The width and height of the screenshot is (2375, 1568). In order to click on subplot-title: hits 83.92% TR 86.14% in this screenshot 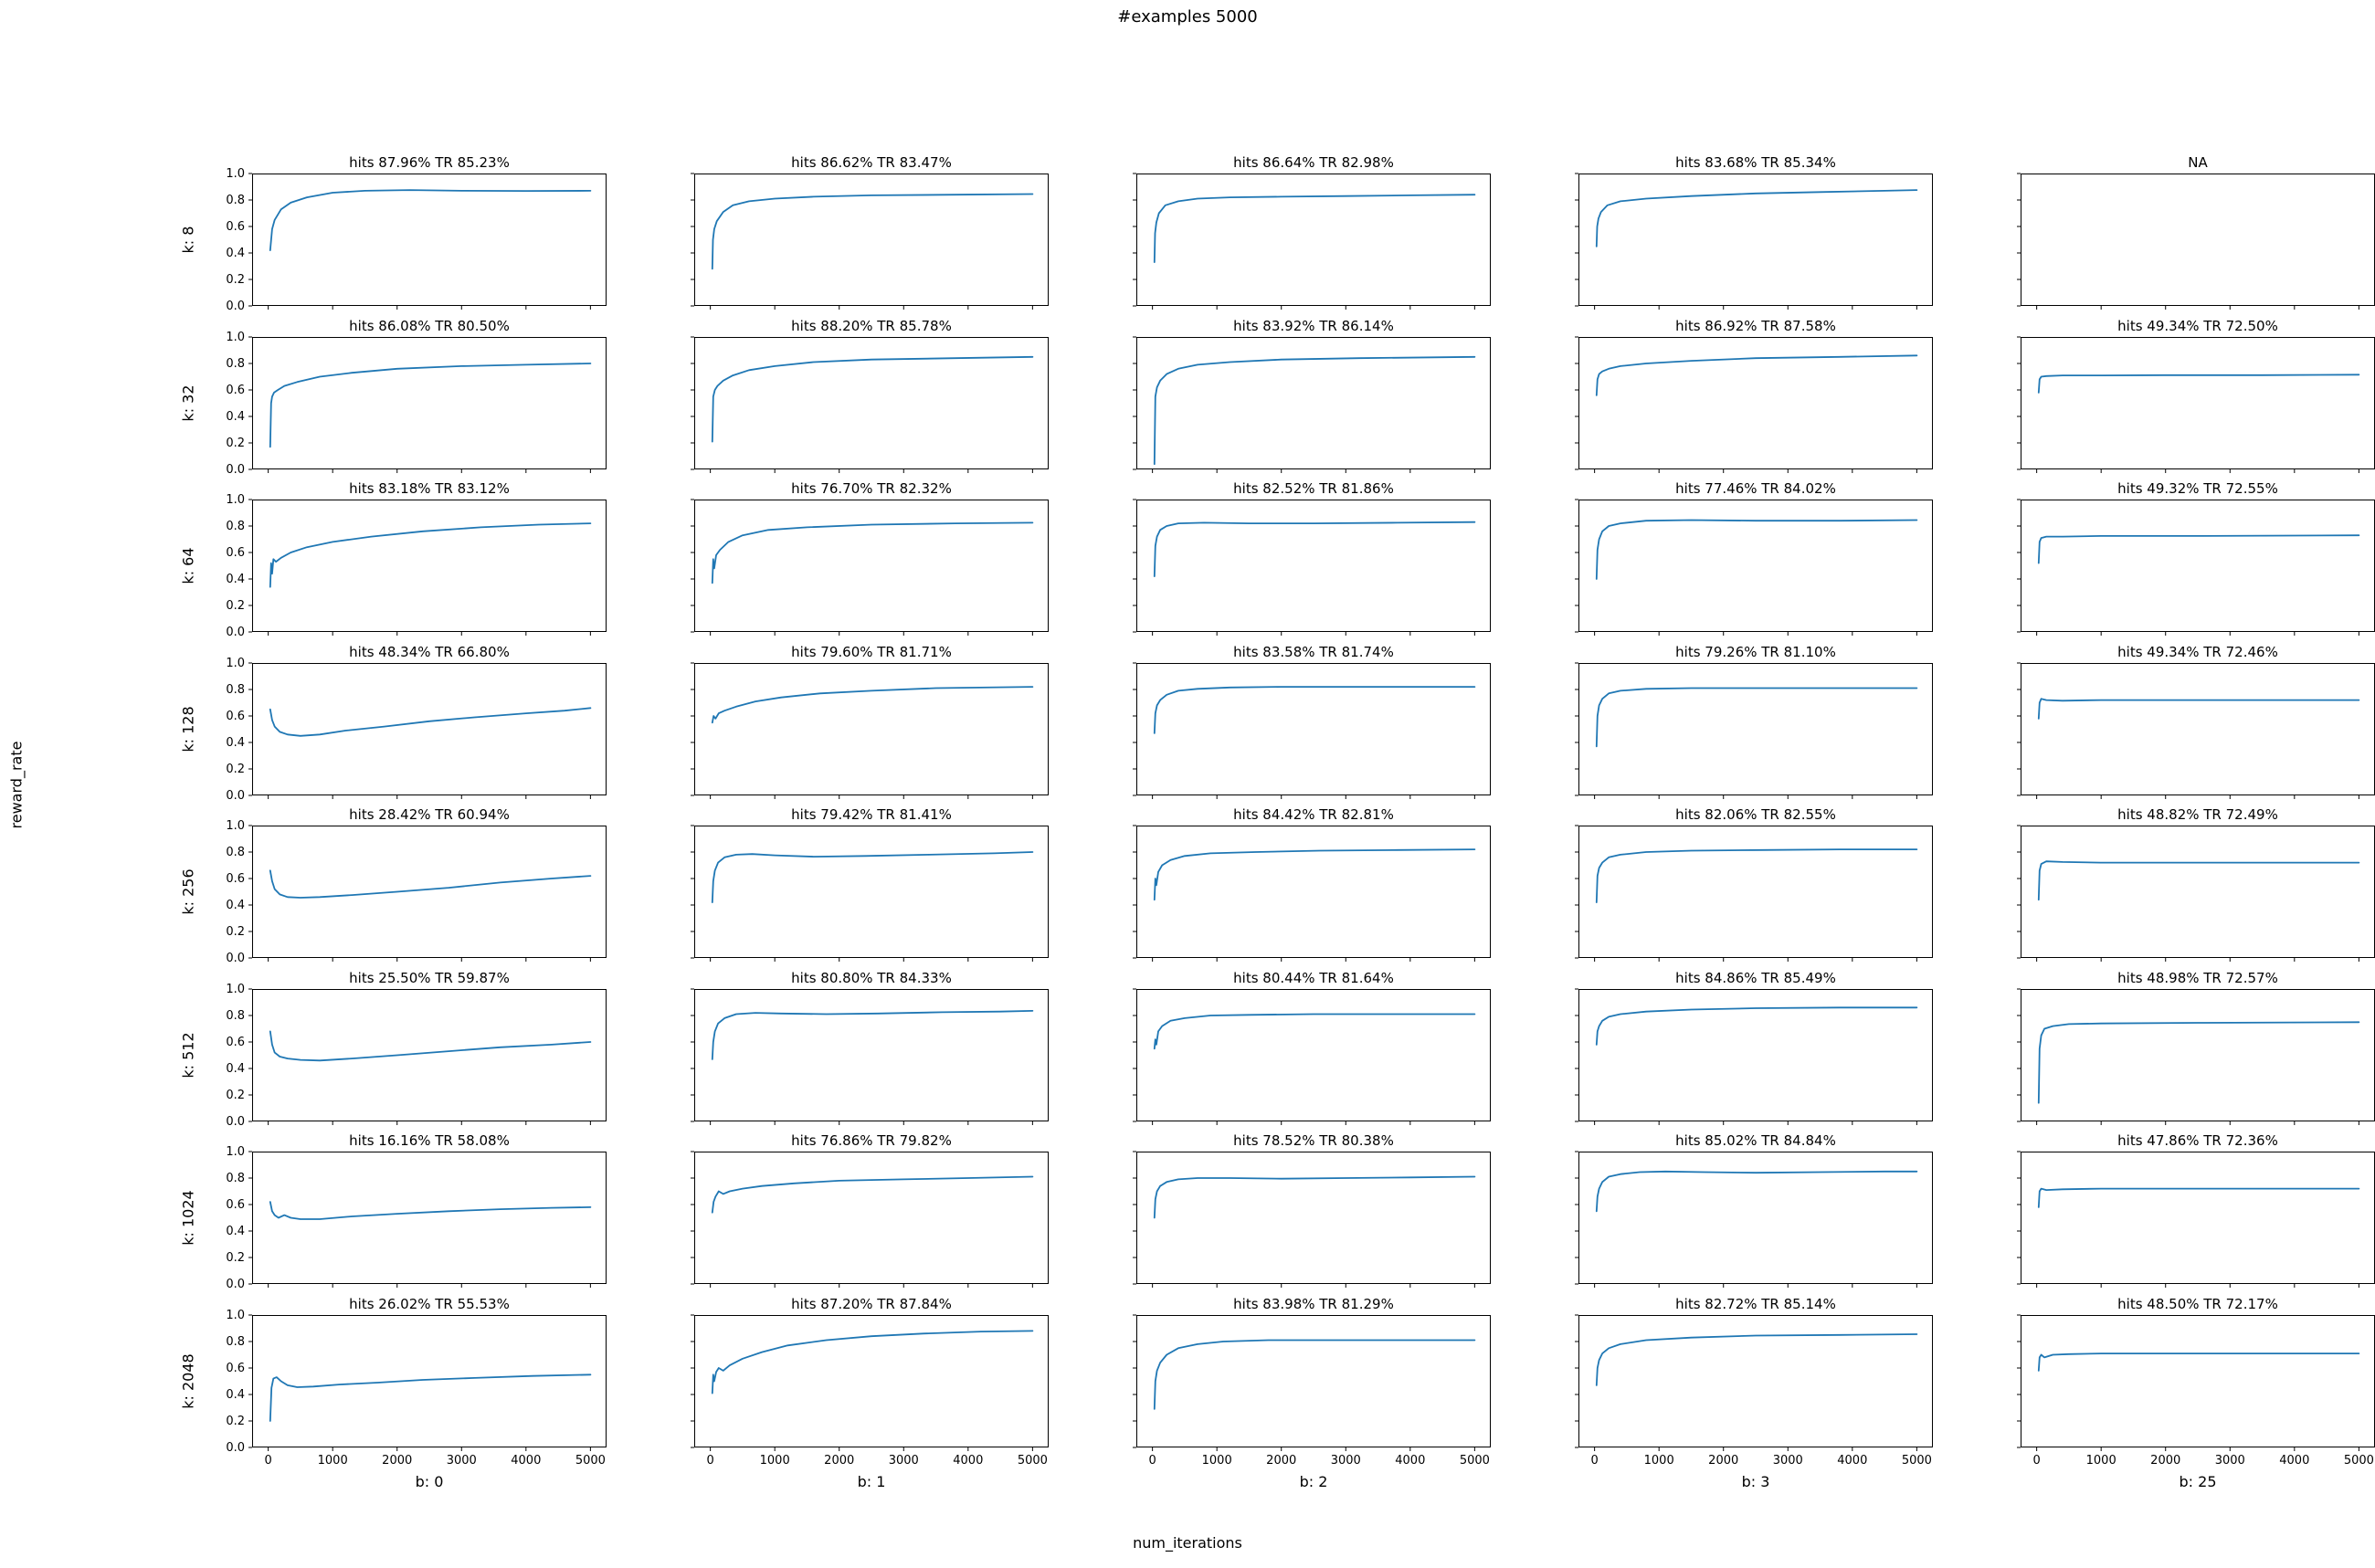, I will do `click(1313, 326)`.